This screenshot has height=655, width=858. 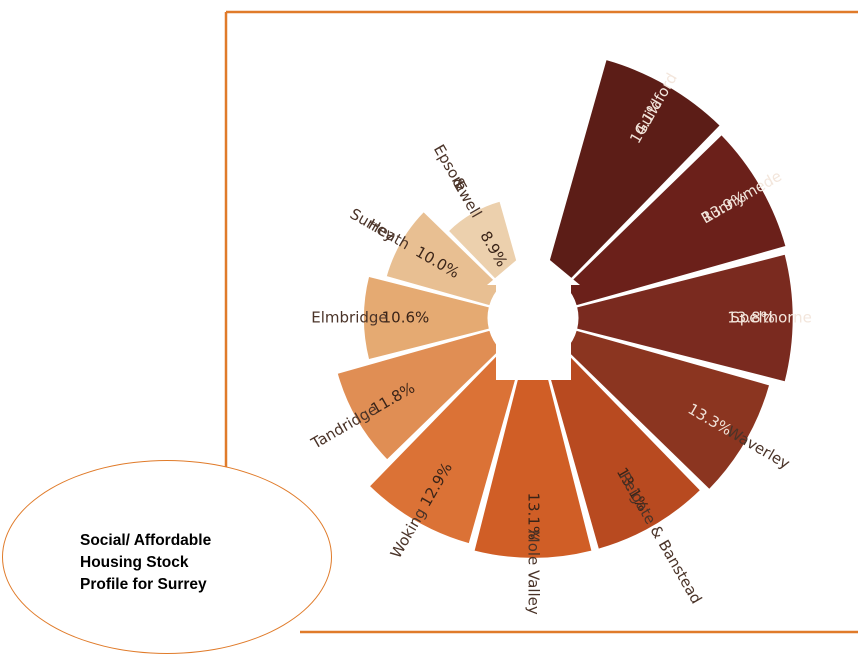 What do you see at coordinates (534, 572) in the screenshot?
I see `category-label-mole-valley: Mole Valley` at bounding box center [534, 572].